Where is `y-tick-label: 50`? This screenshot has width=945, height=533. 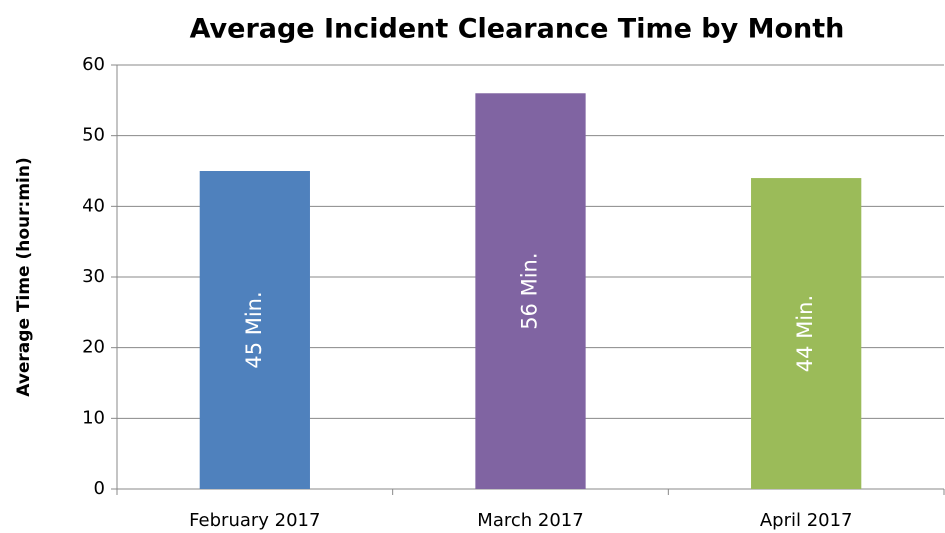
y-tick-label: 50 is located at coordinates (93, 135).